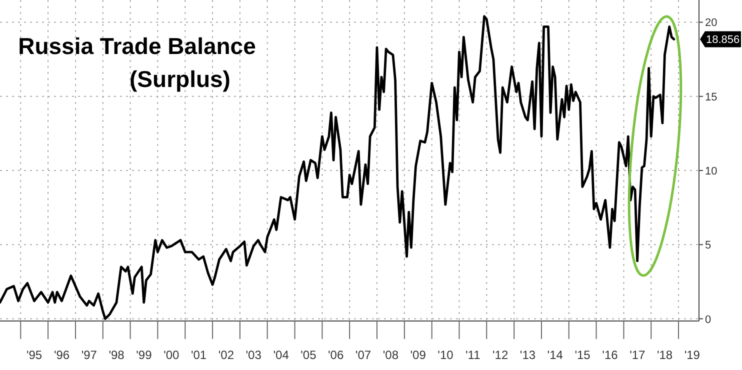 The image size is (742, 370). Describe the element at coordinates (226, 355) in the screenshot. I see `x-tick-label: '02` at that location.